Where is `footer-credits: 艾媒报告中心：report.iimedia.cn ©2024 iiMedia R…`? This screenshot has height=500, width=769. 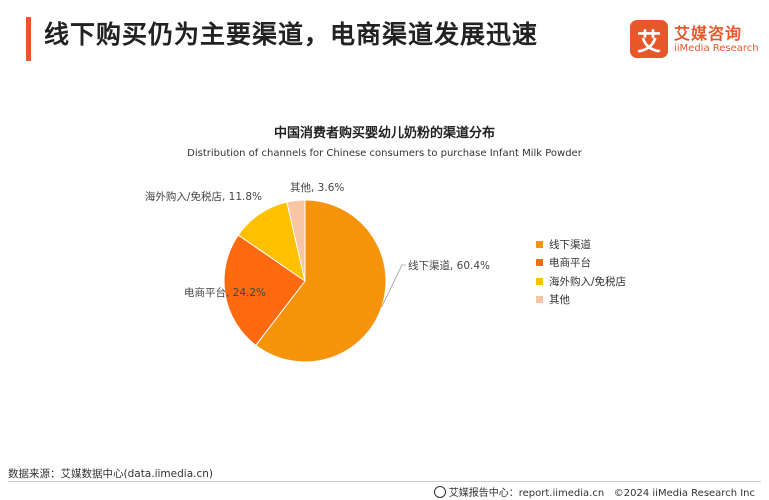 footer-credits: 艾媒报告中心：report.iimedia.cn ©2024 iiMedia R… is located at coordinates (594, 491).